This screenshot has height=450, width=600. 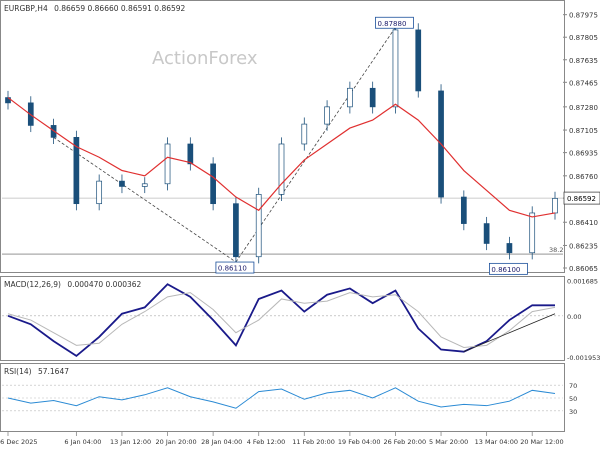 What do you see at coordinates (313, 442) in the screenshot?
I see `x-tick-label: 11 Feb 20:00` at bounding box center [313, 442].